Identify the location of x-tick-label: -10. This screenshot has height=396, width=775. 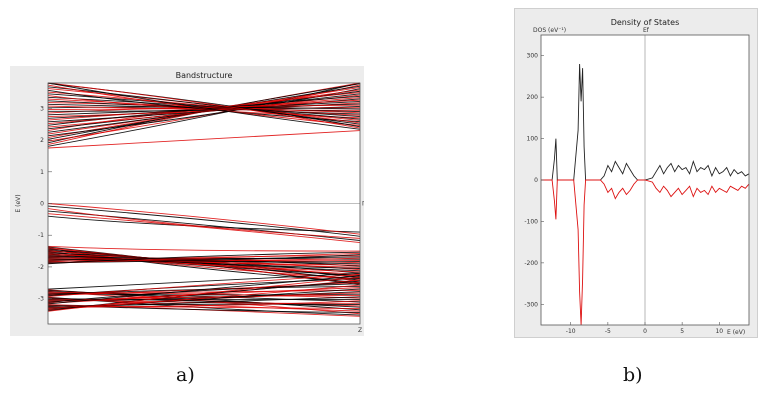
(571, 331).